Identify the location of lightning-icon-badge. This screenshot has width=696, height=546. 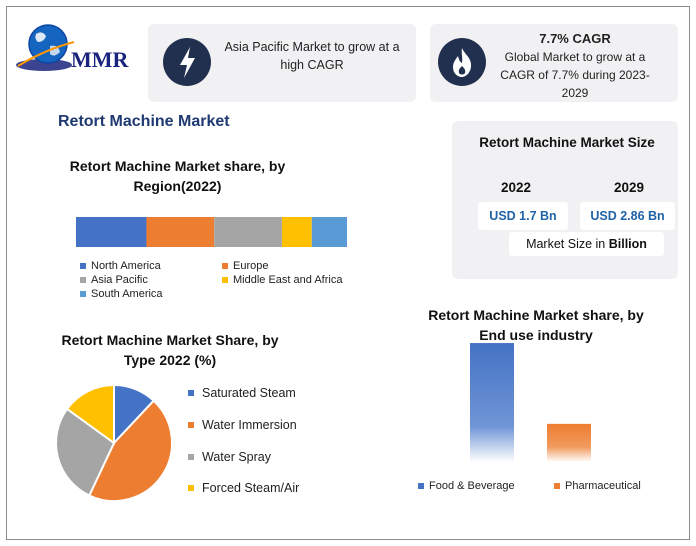
(187, 62).